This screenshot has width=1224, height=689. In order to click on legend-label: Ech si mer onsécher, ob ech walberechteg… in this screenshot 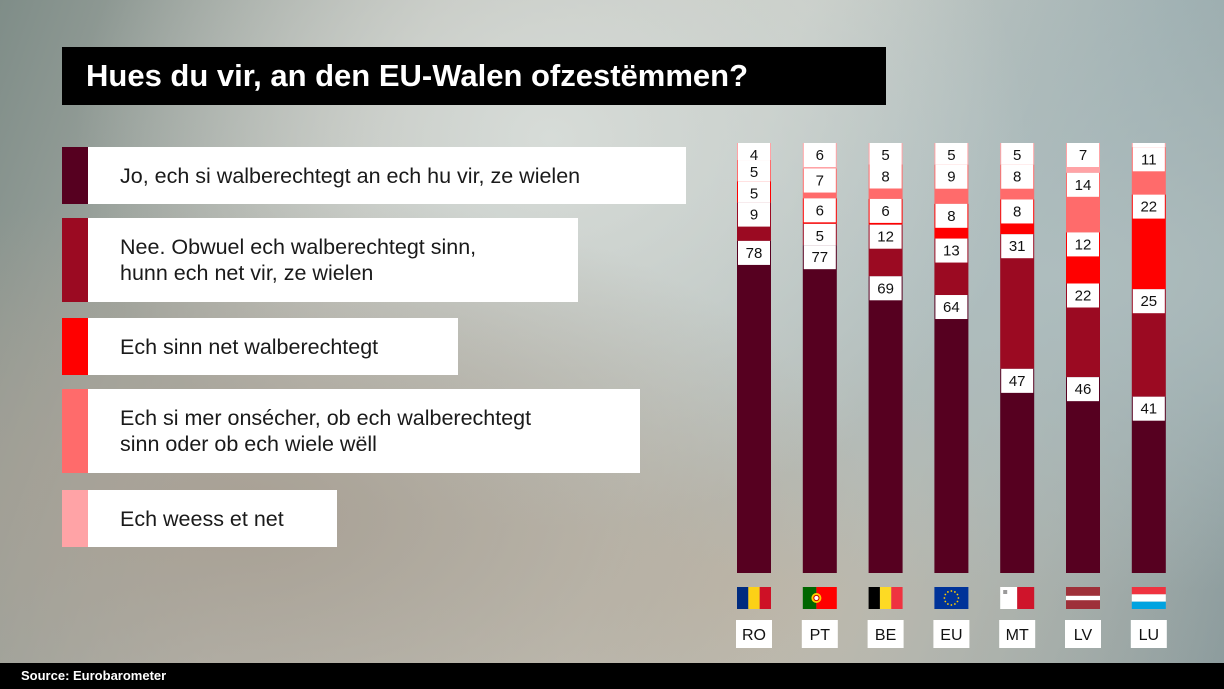, I will do `click(326, 431)`.